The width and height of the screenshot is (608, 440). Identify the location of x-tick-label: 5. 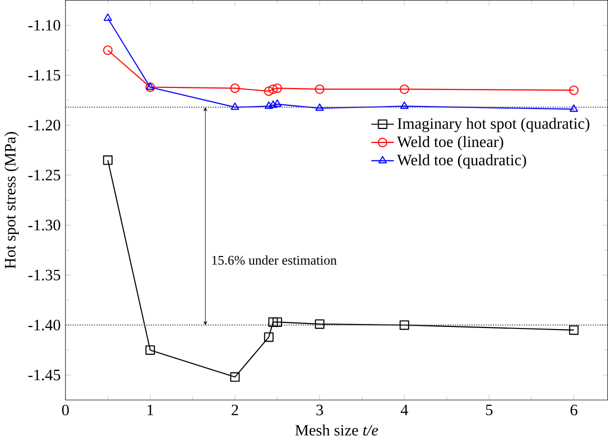
(489, 410).